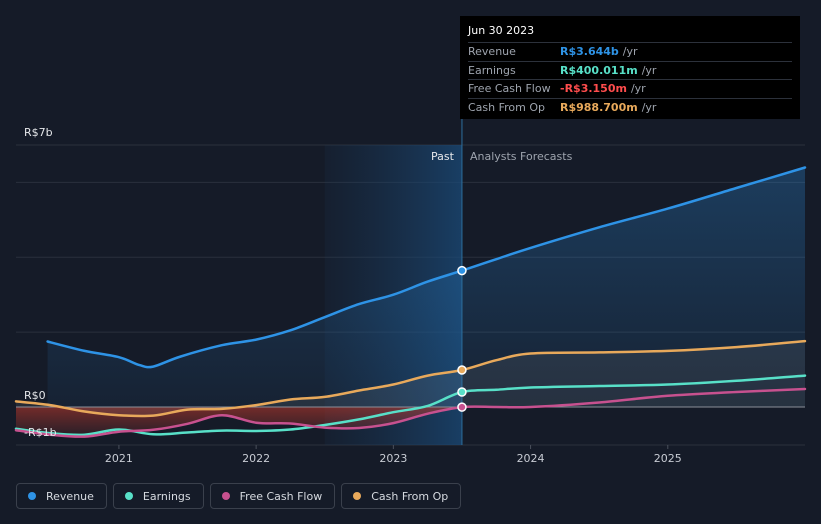  What do you see at coordinates (462, 338) in the screenshot?
I see `highlight-markers` at bounding box center [462, 338].